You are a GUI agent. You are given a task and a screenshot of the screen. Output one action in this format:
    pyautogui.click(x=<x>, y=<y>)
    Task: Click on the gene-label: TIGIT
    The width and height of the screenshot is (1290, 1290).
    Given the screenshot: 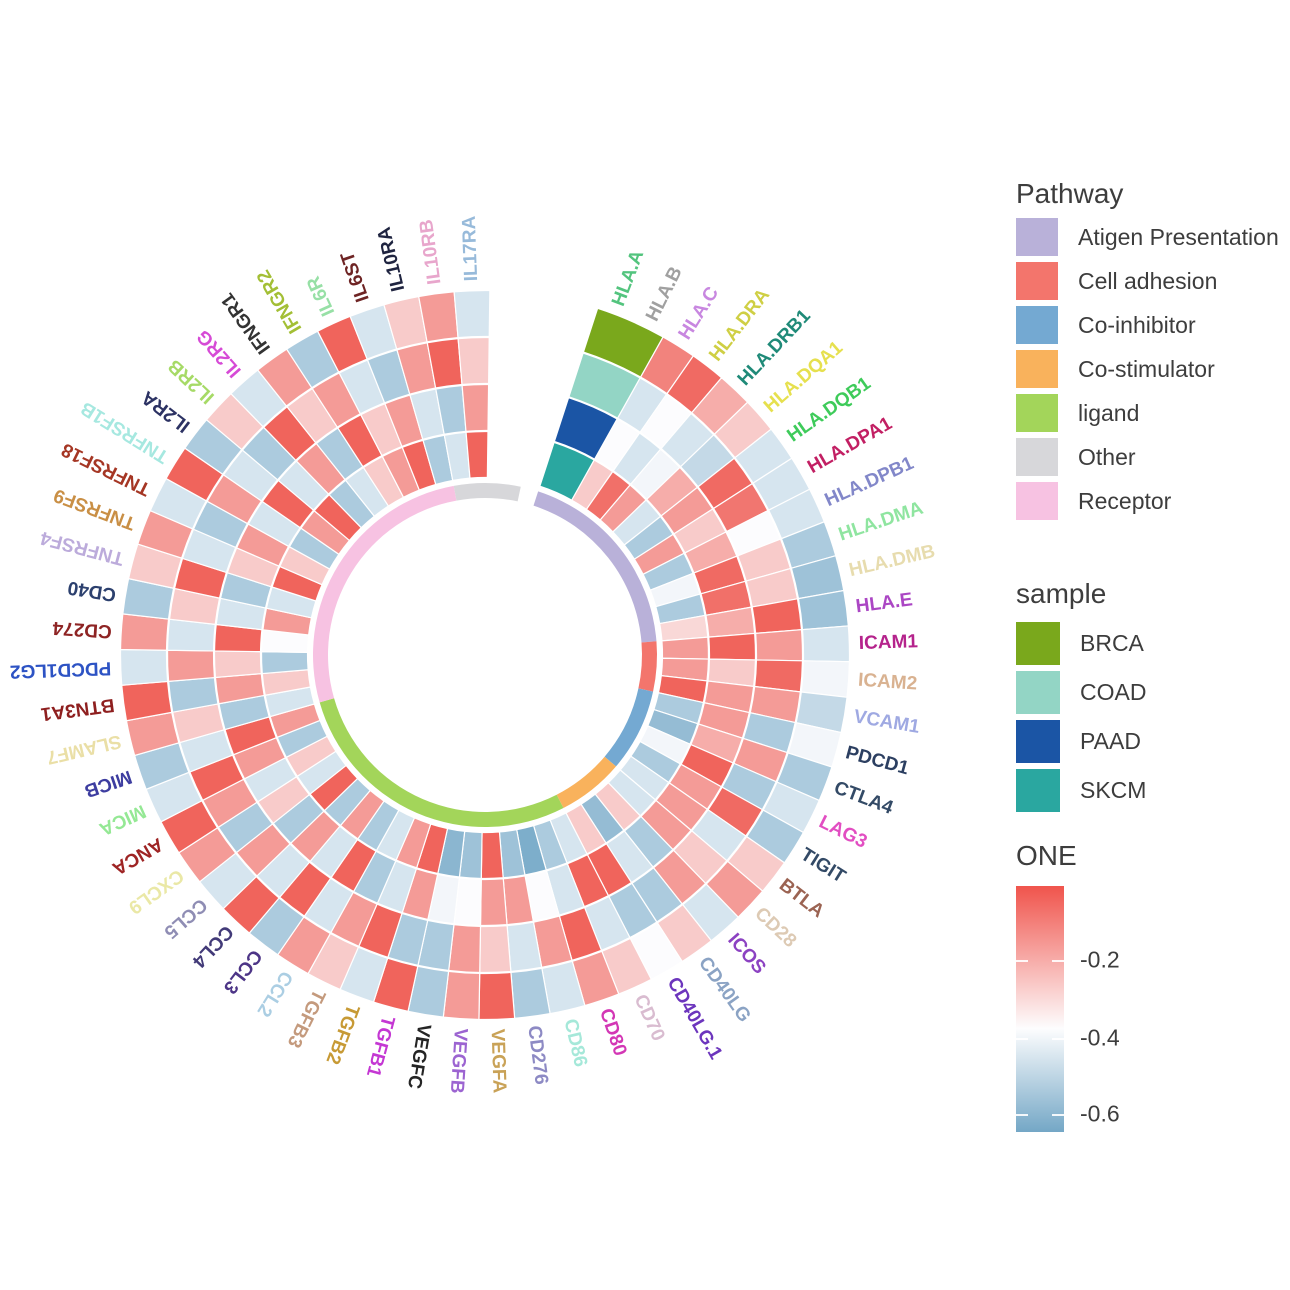 What is the action you would take?
    pyautogui.click(x=823, y=866)
    